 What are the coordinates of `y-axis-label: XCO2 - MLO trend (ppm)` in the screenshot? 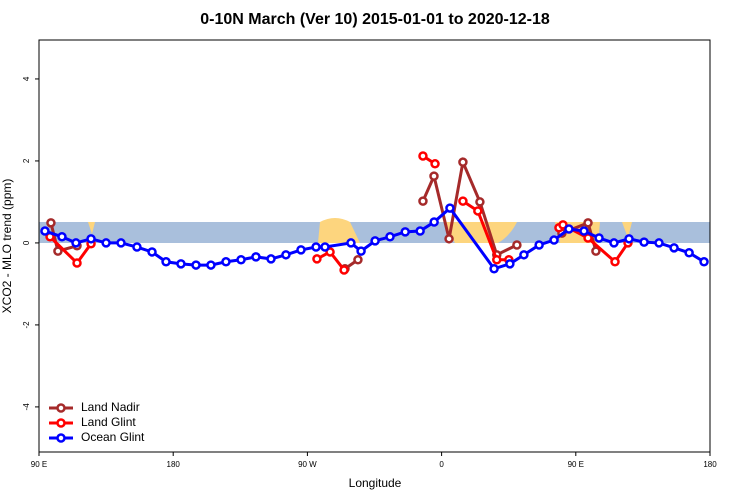 It's located at (7, 246).